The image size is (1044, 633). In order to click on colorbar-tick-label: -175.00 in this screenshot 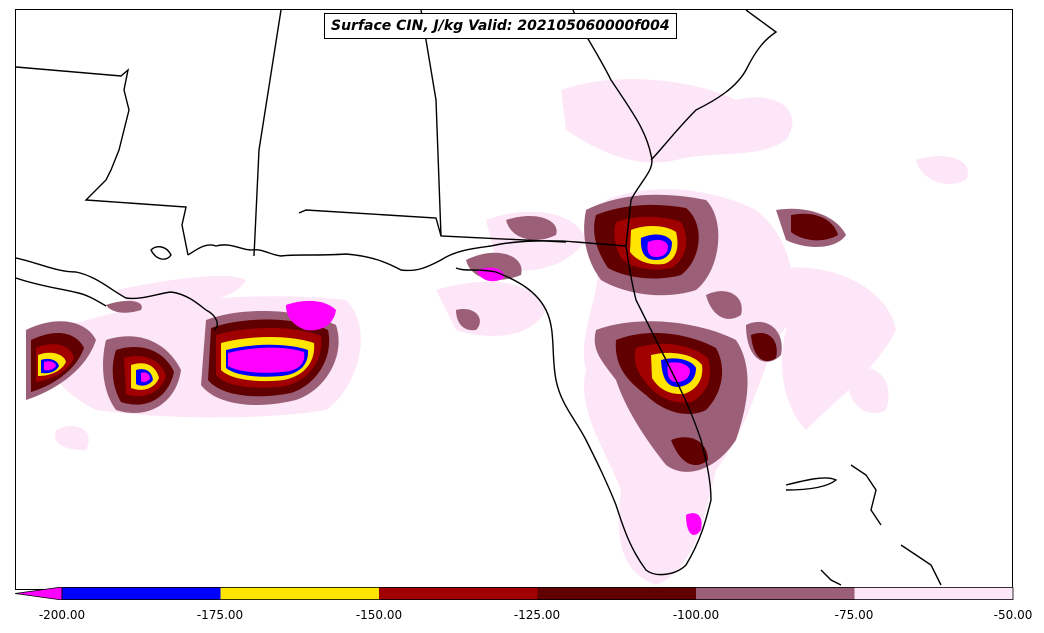, I will do `click(220, 615)`.